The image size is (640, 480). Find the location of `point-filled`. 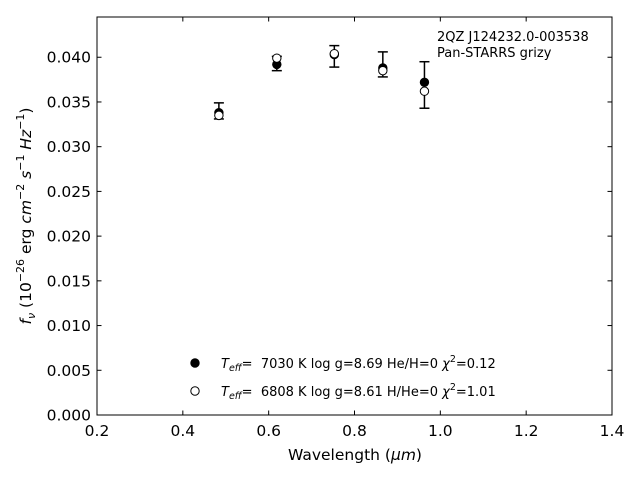

point-filled is located at coordinates (424, 82).